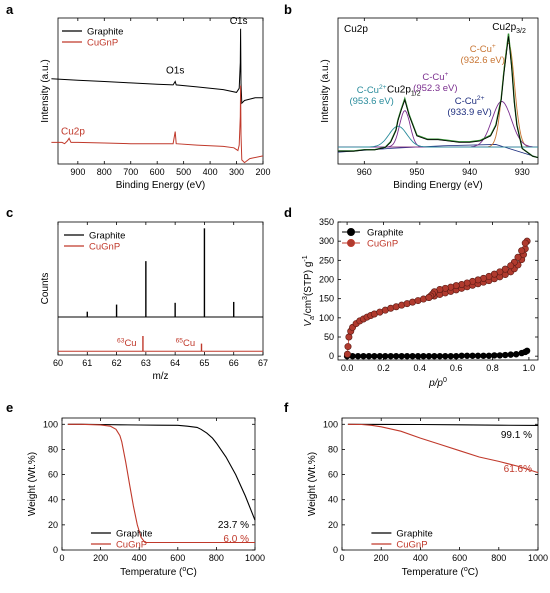  What do you see at coordinates (308, 279) in the screenshot?
I see `y-axis-label-d-part-4: (STP) g` at bounding box center [308, 279].